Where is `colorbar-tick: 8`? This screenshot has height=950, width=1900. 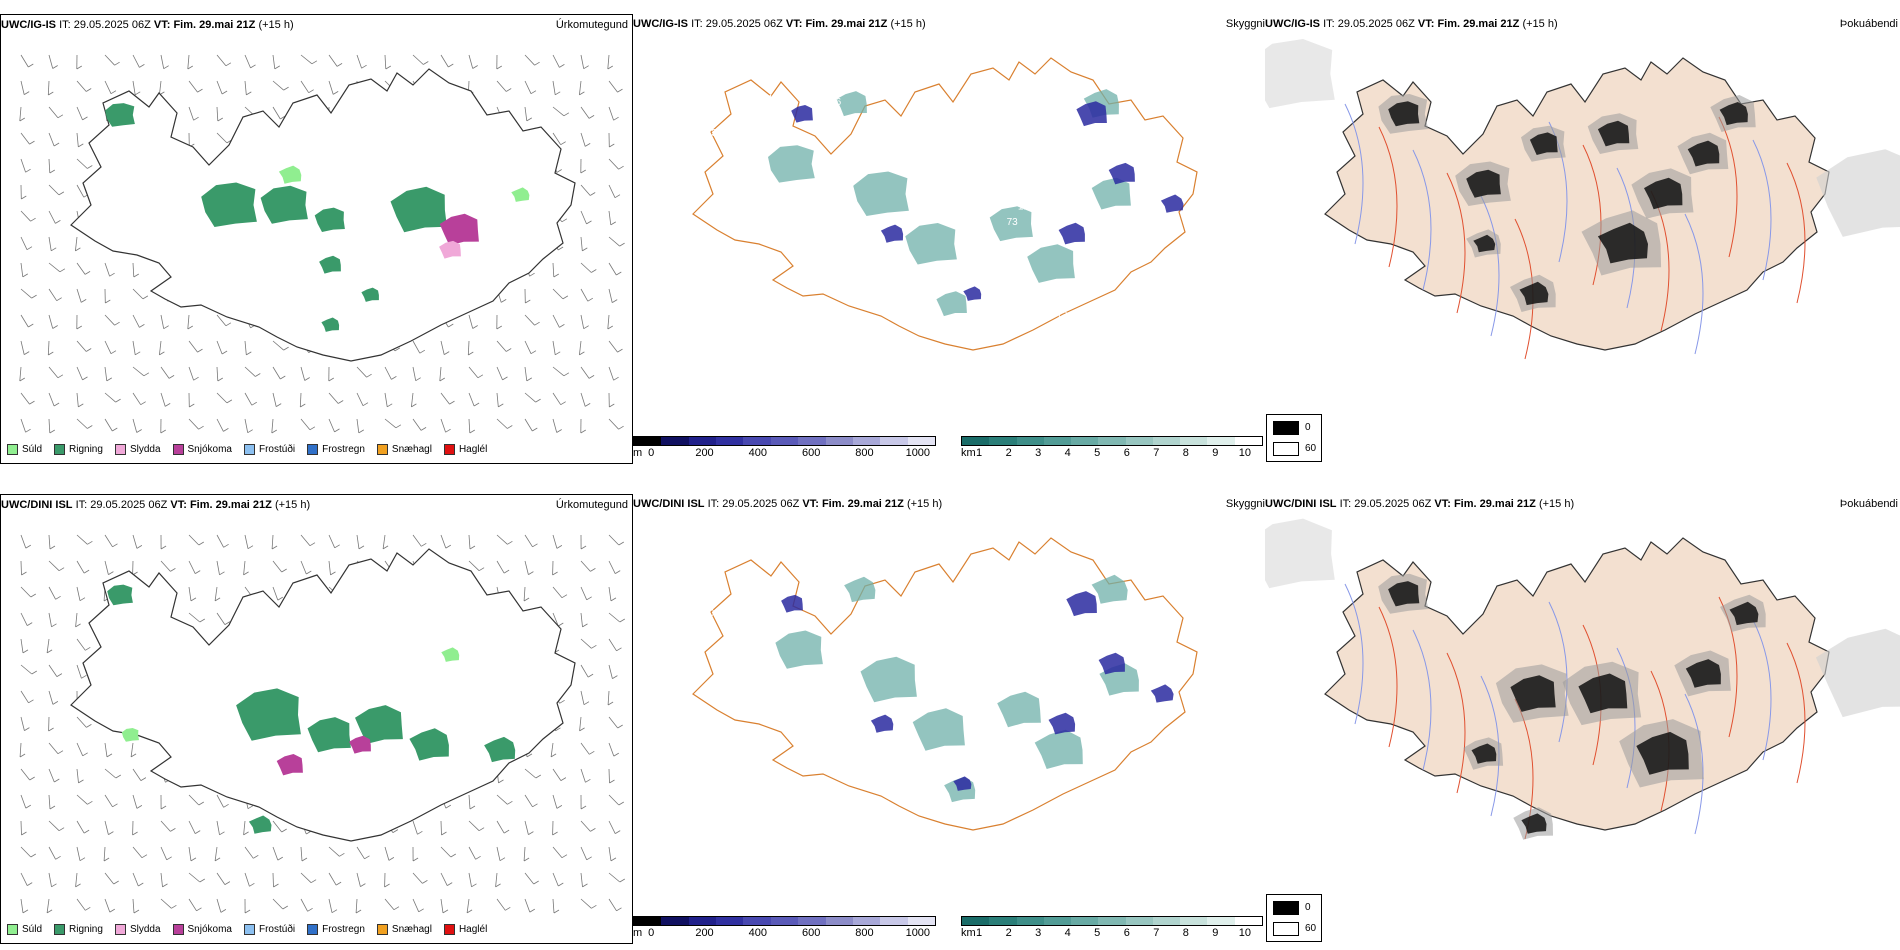 colorbar-tick: 8 is located at coordinates (1185, 933).